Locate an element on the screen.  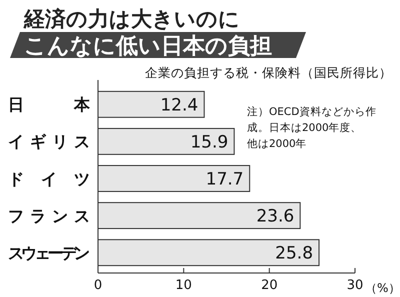
y-tick-label: イギリス is located at coordinates (49, 142).